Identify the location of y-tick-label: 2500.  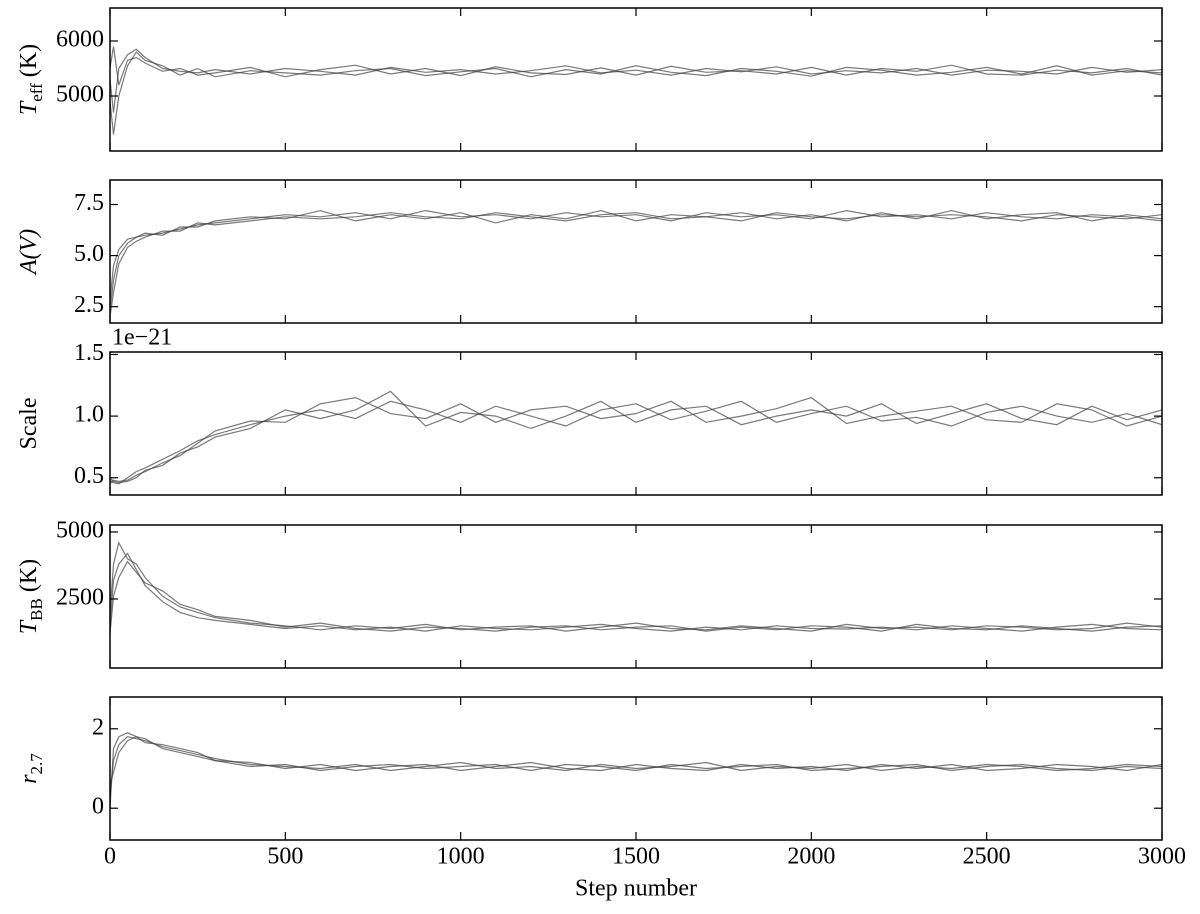
(80, 597).